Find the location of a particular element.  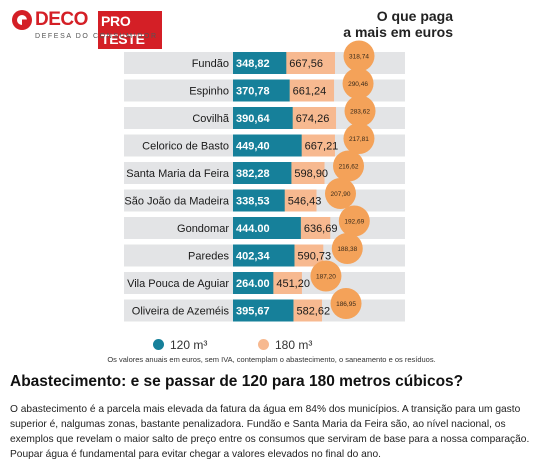

value-label-180: 667,56 is located at coordinates (306, 64).